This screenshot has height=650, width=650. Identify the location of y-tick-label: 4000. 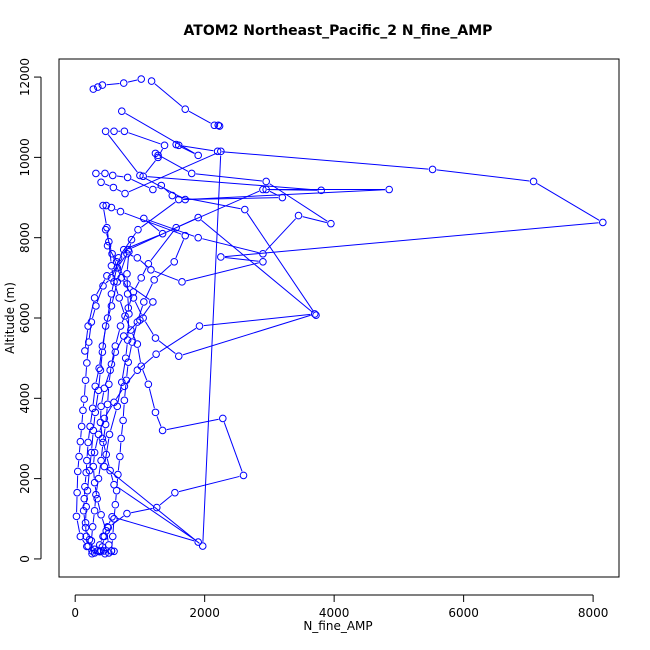
(25, 398).